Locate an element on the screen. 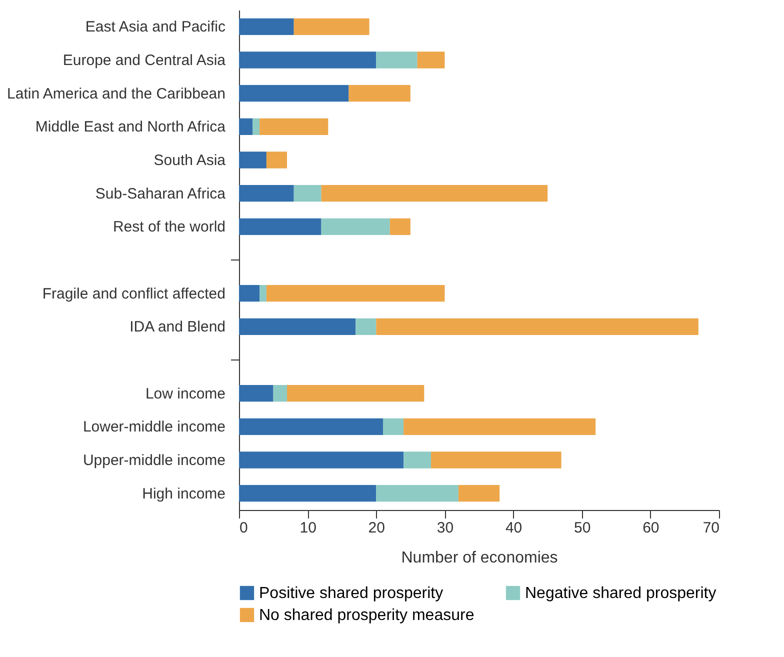 The width and height of the screenshot is (784, 657). y-tick-label: High income is located at coordinates (184, 493).